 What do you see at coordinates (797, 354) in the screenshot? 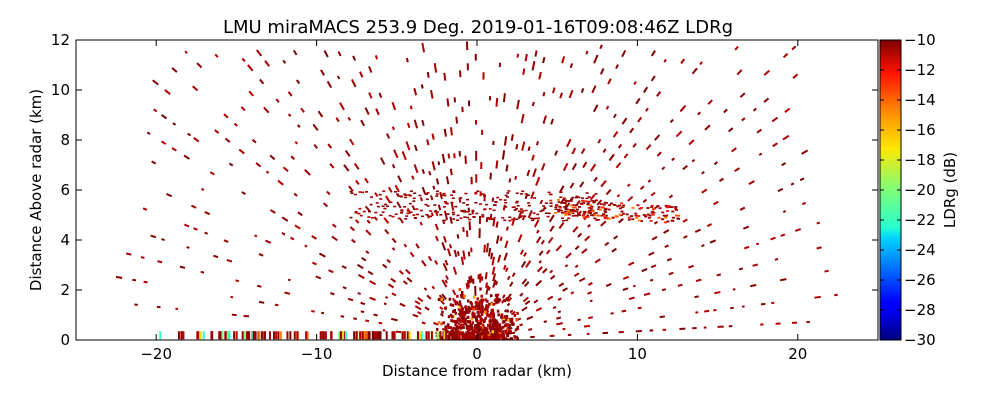
I see `x-tick-label: 20` at bounding box center [797, 354].